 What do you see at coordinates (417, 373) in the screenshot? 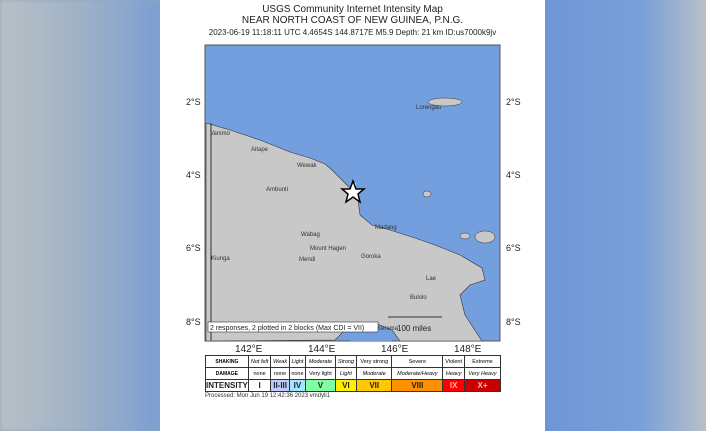
I see `damage-cell: Moderate/Heavy` at bounding box center [417, 373].